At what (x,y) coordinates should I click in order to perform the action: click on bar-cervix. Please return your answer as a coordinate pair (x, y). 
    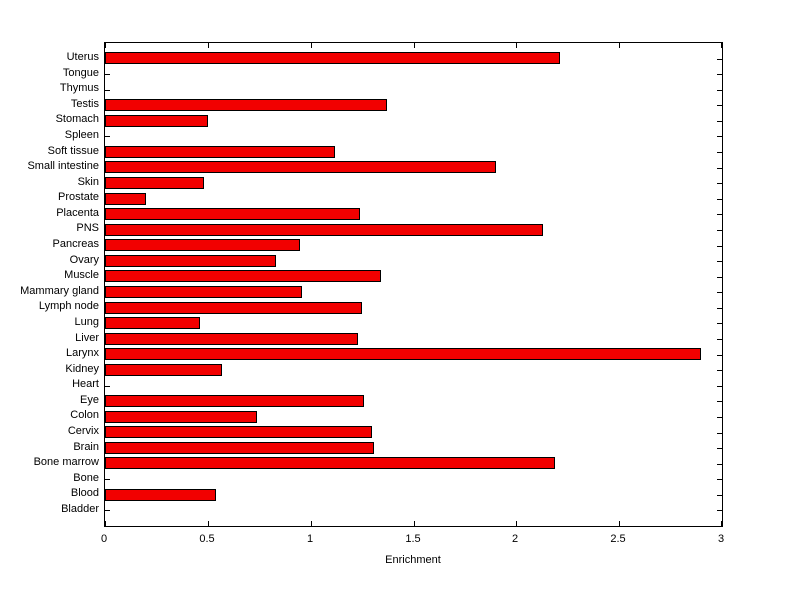
    Looking at the image, I should click on (238, 432).